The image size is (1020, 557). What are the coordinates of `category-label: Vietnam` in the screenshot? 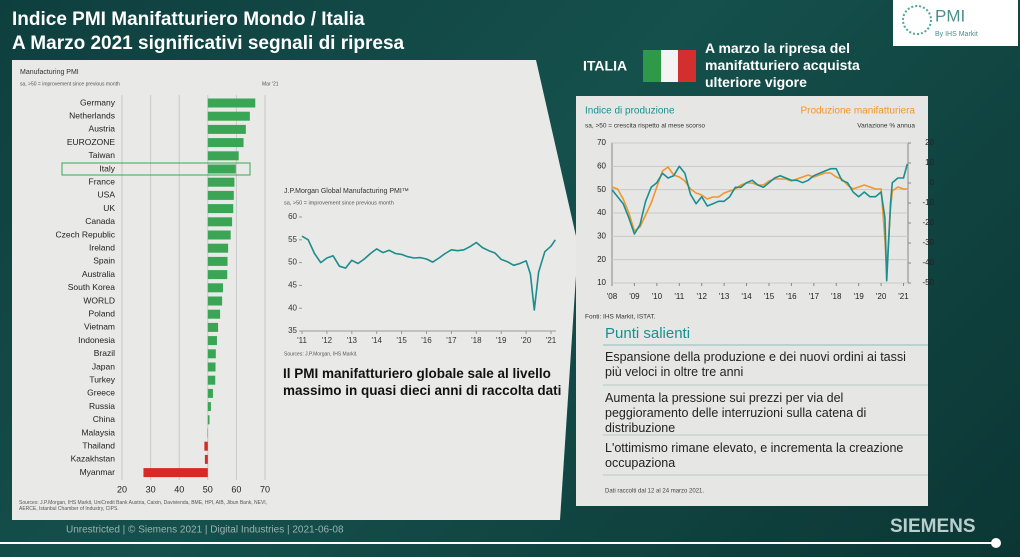 It's located at (99, 327).